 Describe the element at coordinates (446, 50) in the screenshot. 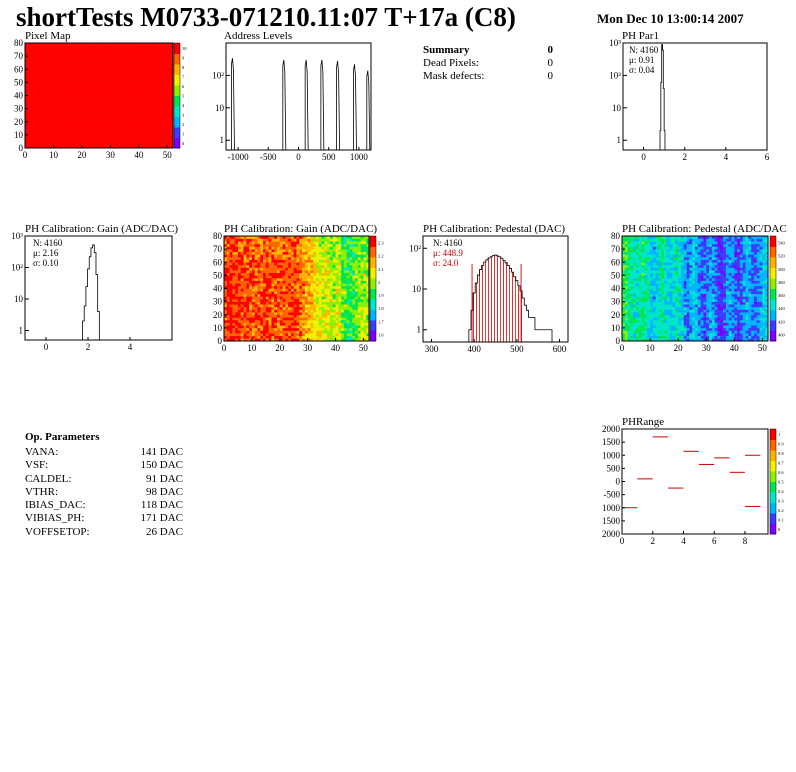

I see `summary-heading: Summary` at that location.